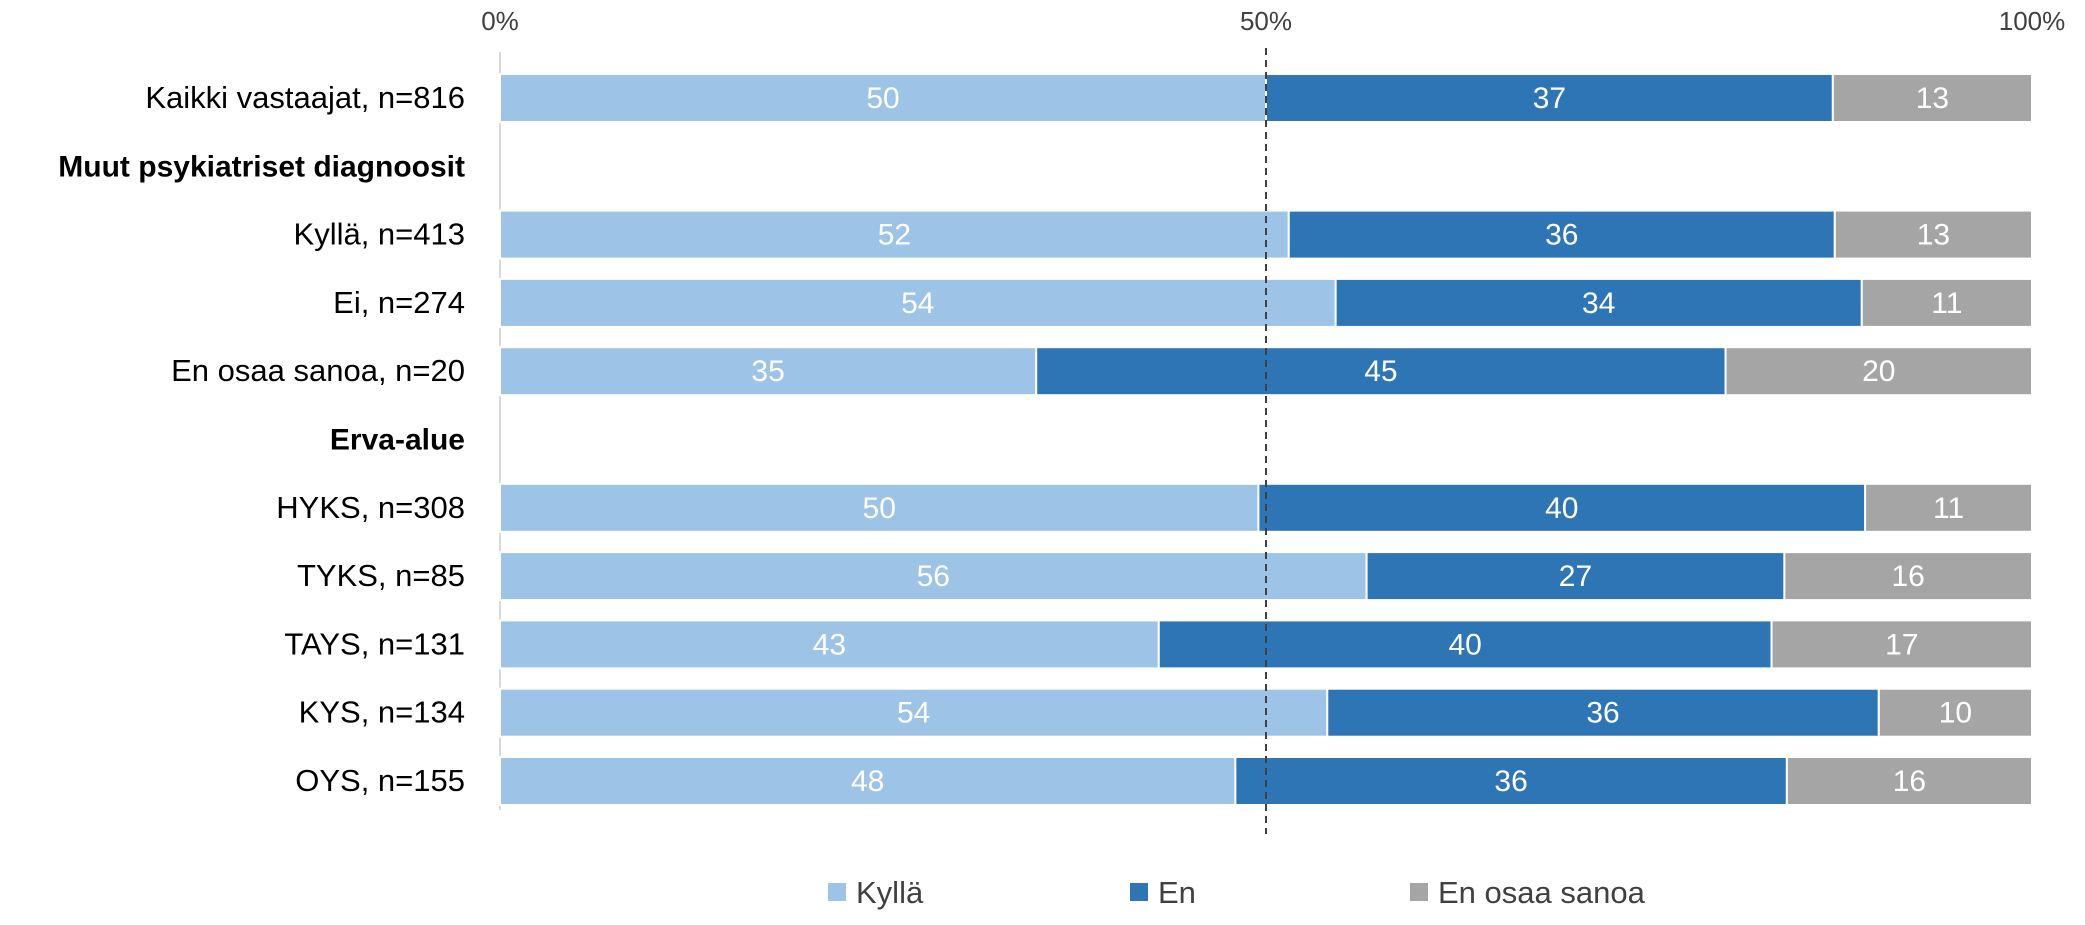  I want to click on group-heading: Muut psykiatriset diagnoosit, so click(261, 166).